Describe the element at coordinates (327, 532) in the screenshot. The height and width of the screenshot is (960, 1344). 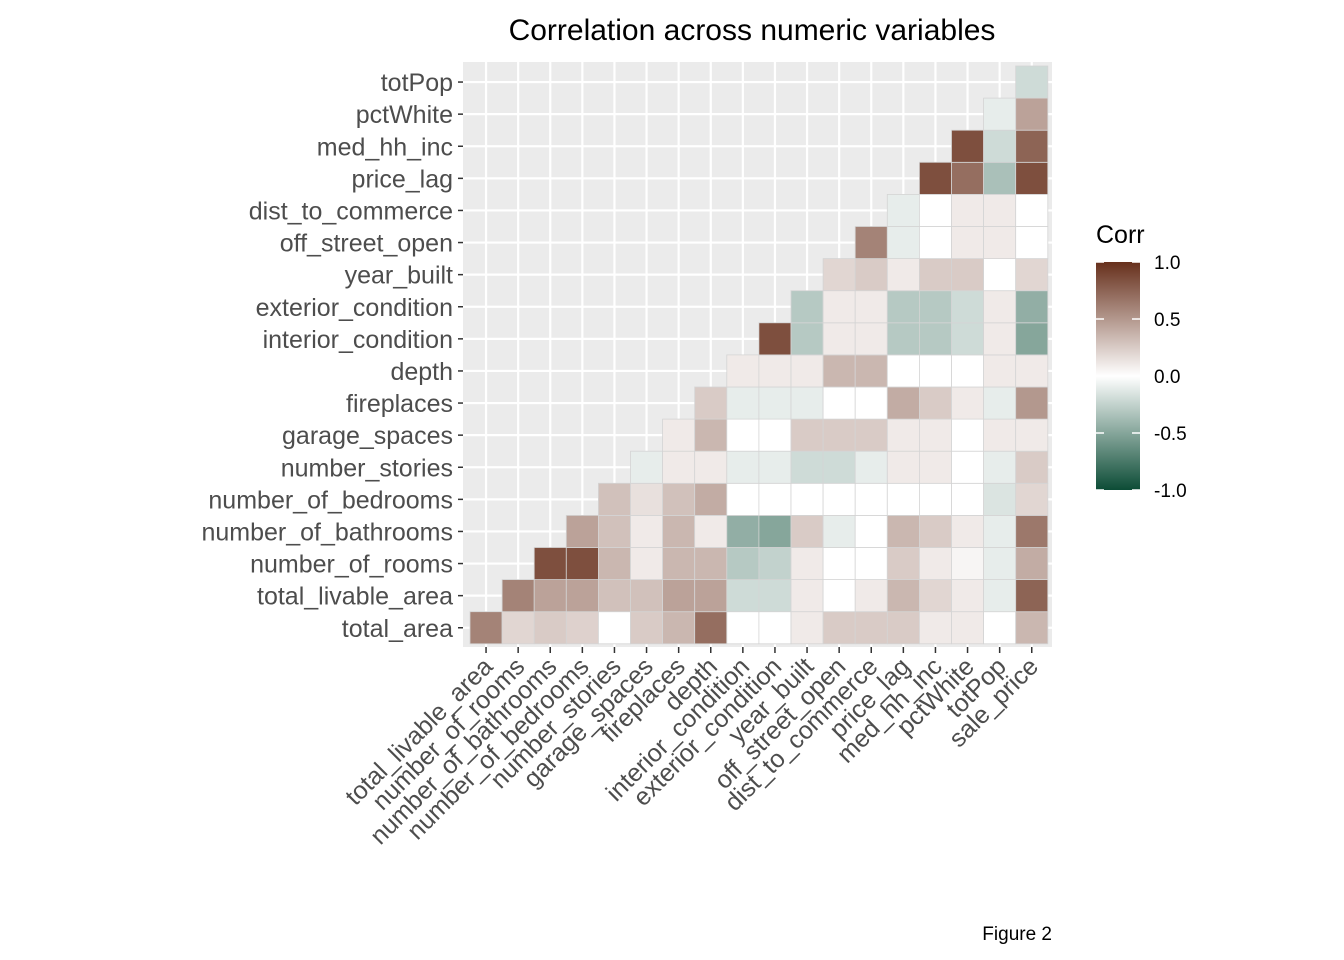
I see `y-tick-label: number_of_bathrooms` at that location.